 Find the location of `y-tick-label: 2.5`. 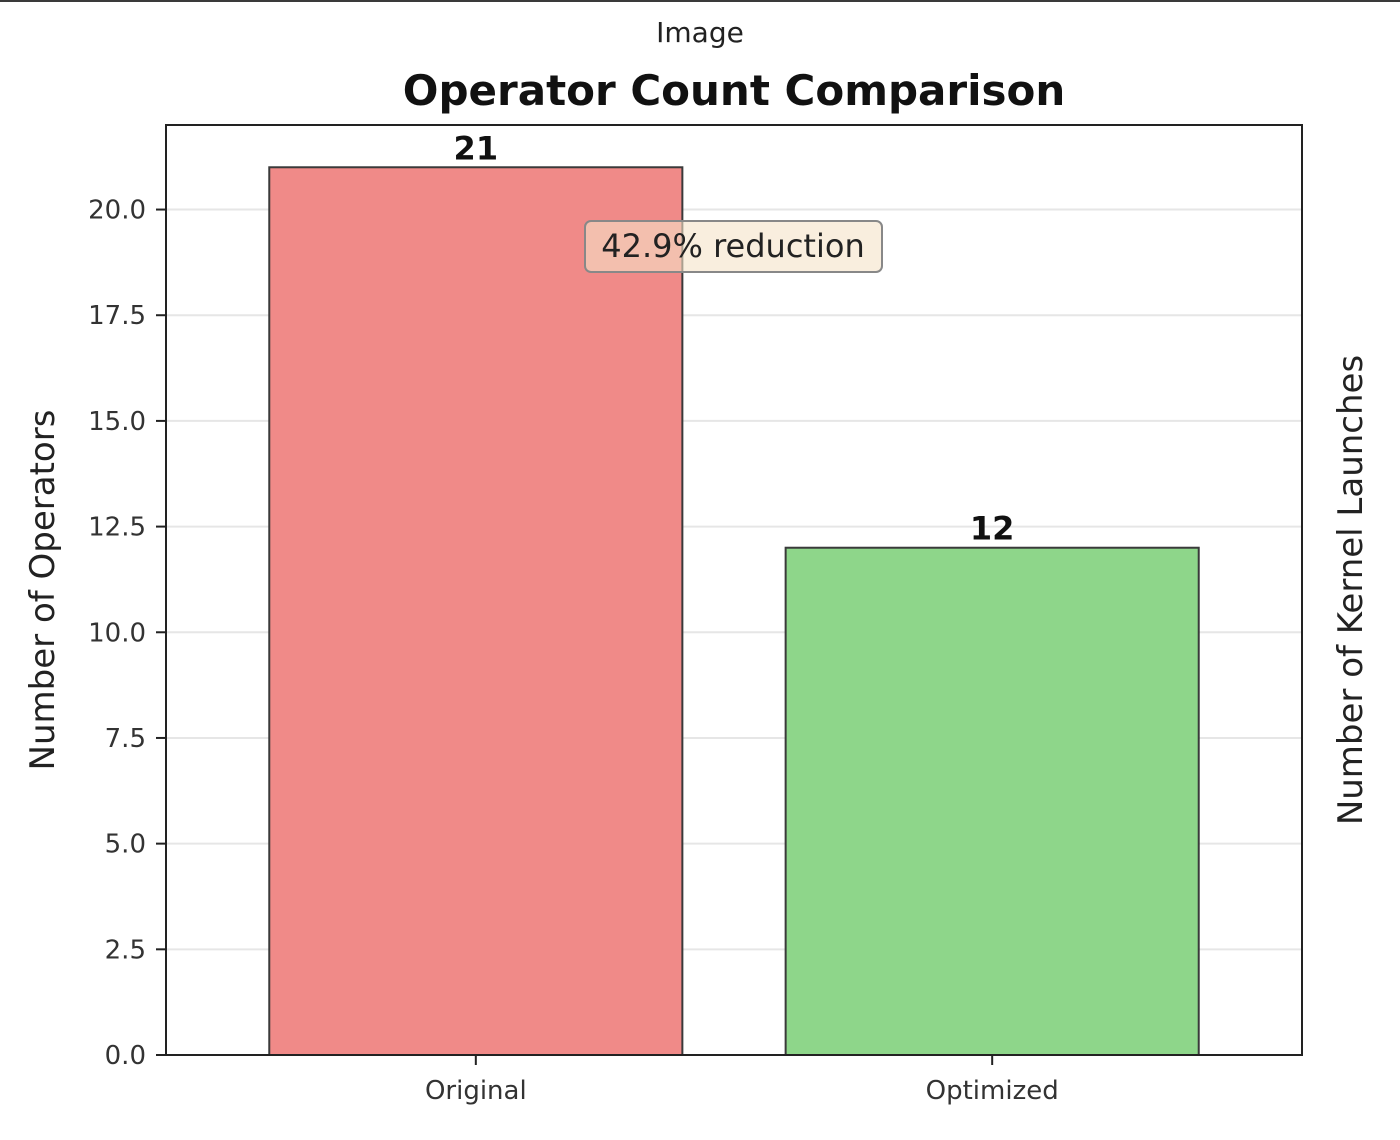

y-tick-label: 2.5 is located at coordinates (125, 950).